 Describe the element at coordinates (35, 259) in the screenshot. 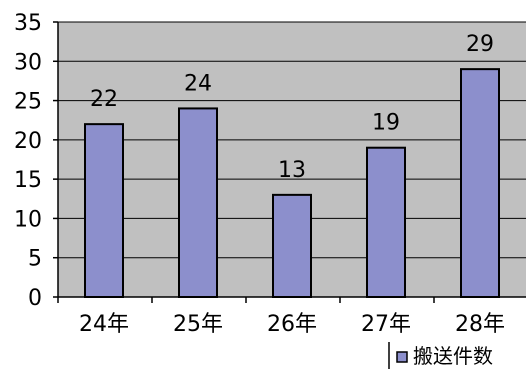

I see `y-tick-label-5: 5` at that location.